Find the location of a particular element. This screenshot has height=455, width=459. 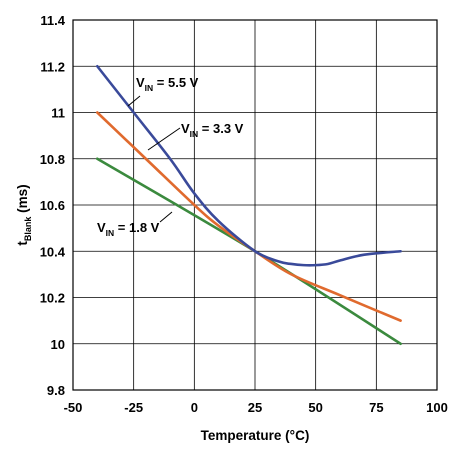

x-tick-label-3: 25 is located at coordinates (255, 407).